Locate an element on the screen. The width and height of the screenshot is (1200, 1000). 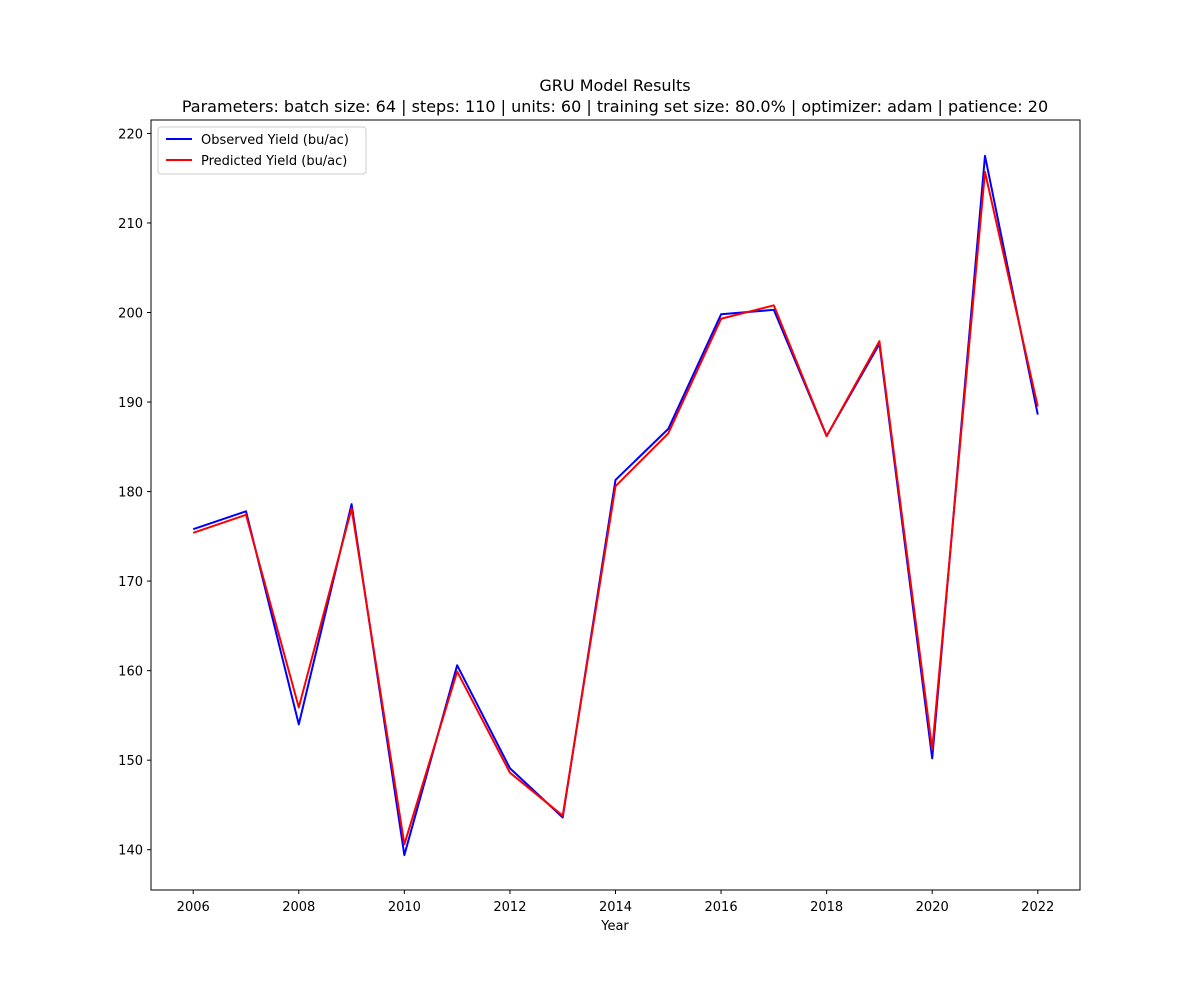
x-tick-label-2022: 2022 is located at coordinates (1037, 907).